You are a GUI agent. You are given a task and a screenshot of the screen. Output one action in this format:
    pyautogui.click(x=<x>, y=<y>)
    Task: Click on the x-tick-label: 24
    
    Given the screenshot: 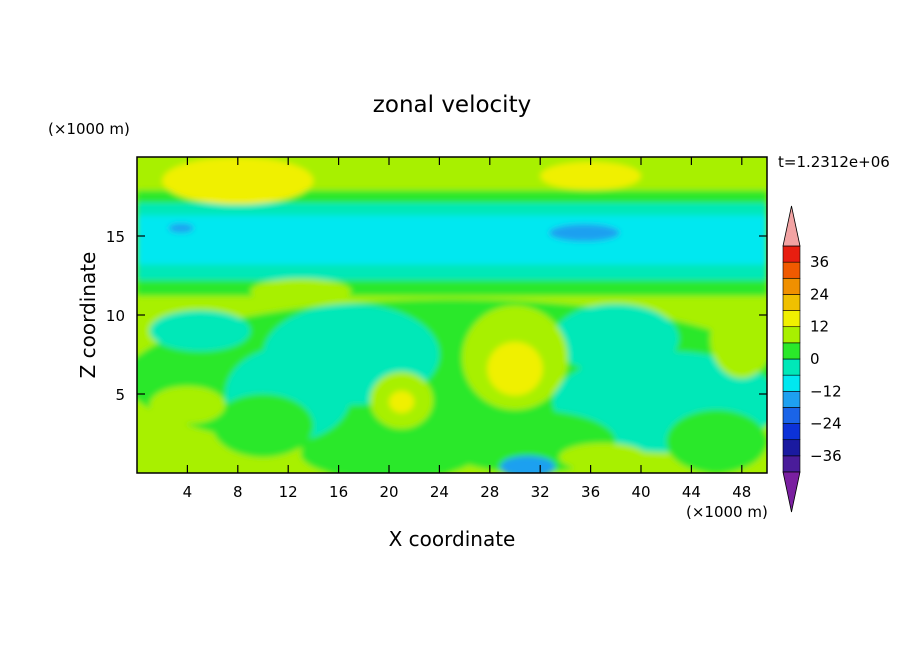 What is the action you would take?
    pyautogui.click(x=439, y=492)
    